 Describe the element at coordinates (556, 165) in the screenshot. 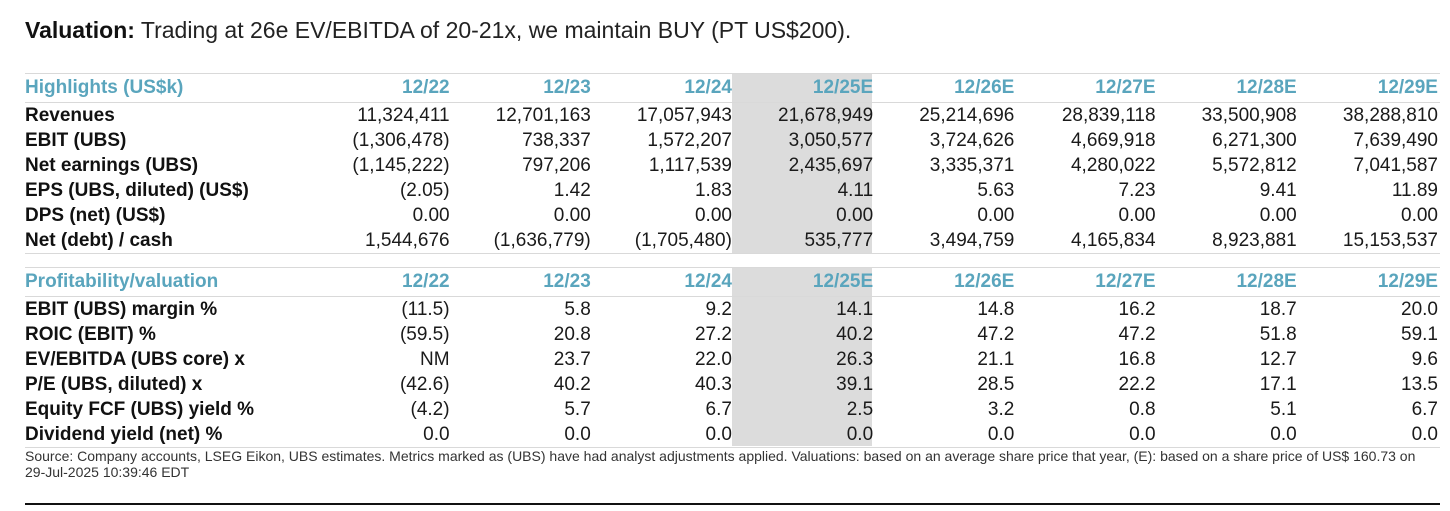

I see `table-cell: 797,206` at that location.